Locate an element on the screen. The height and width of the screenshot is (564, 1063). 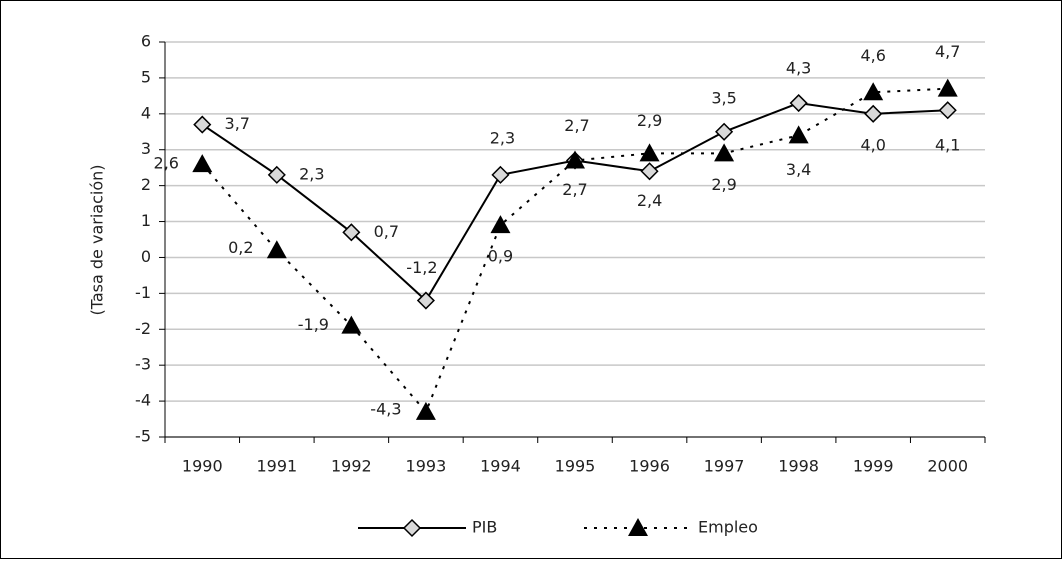
data-label: 0,7 is located at coordinates (386, 231).